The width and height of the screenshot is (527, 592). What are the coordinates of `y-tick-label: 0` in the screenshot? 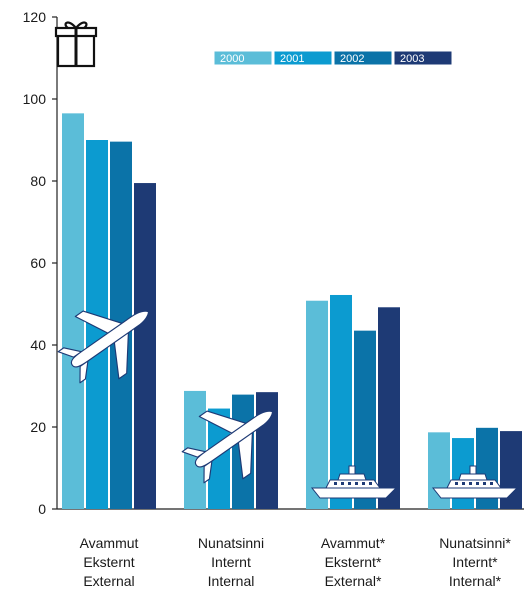 It's located at (42, 509).